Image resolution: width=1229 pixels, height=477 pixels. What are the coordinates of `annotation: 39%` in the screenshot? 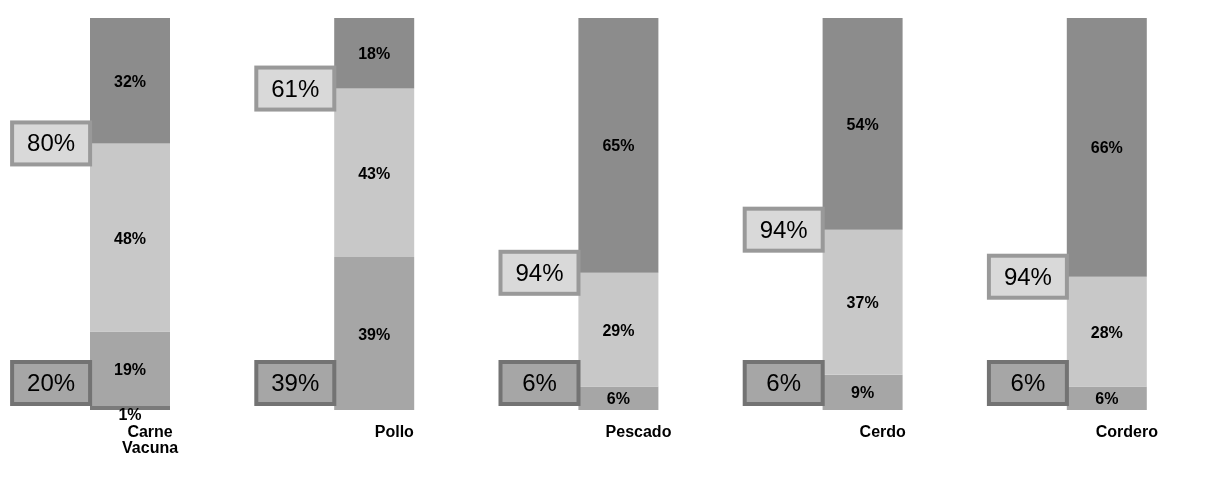 It's located at (295, 382).